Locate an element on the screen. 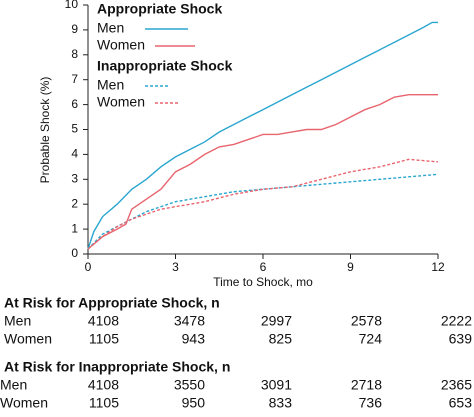 This screenshot has height=417, width=474. y-tick-label: 10 is located at coordinates (72, 5).